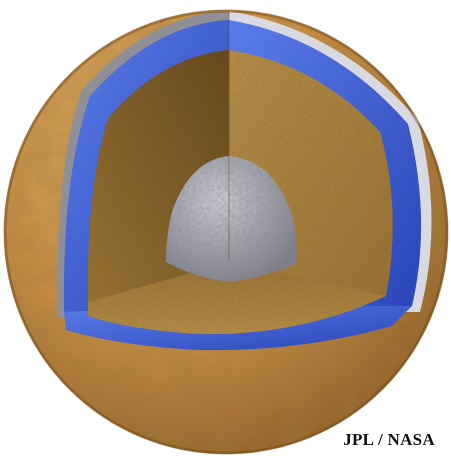 This screenshot has width=451, height=463. What do you see at coordinates (237, 298) in the screenshot?
I see `mantle-floor-texture` at bounding box center [237, 298].